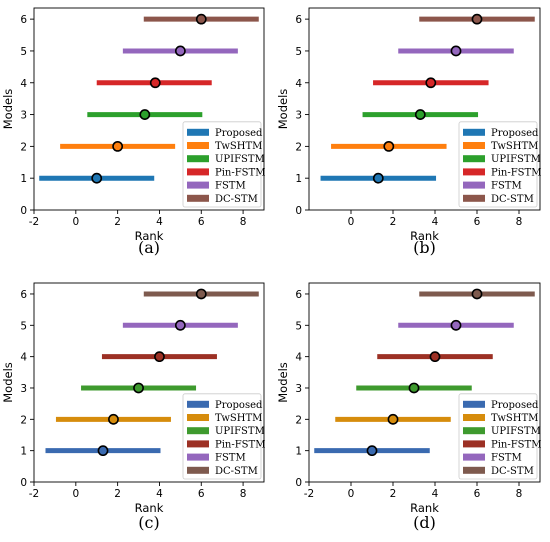 This screenshot has width=550, height=542. I want to click on y-tick-label: 4, so click(23, 84).